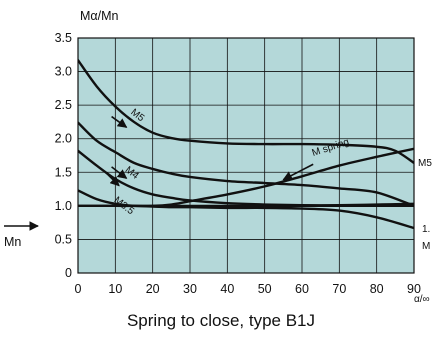 This screenshot has width=441, height=356. Describe the element at coordinates (63, 105) in the screenshot. I see `y-tick-label: 2.5` at that location.